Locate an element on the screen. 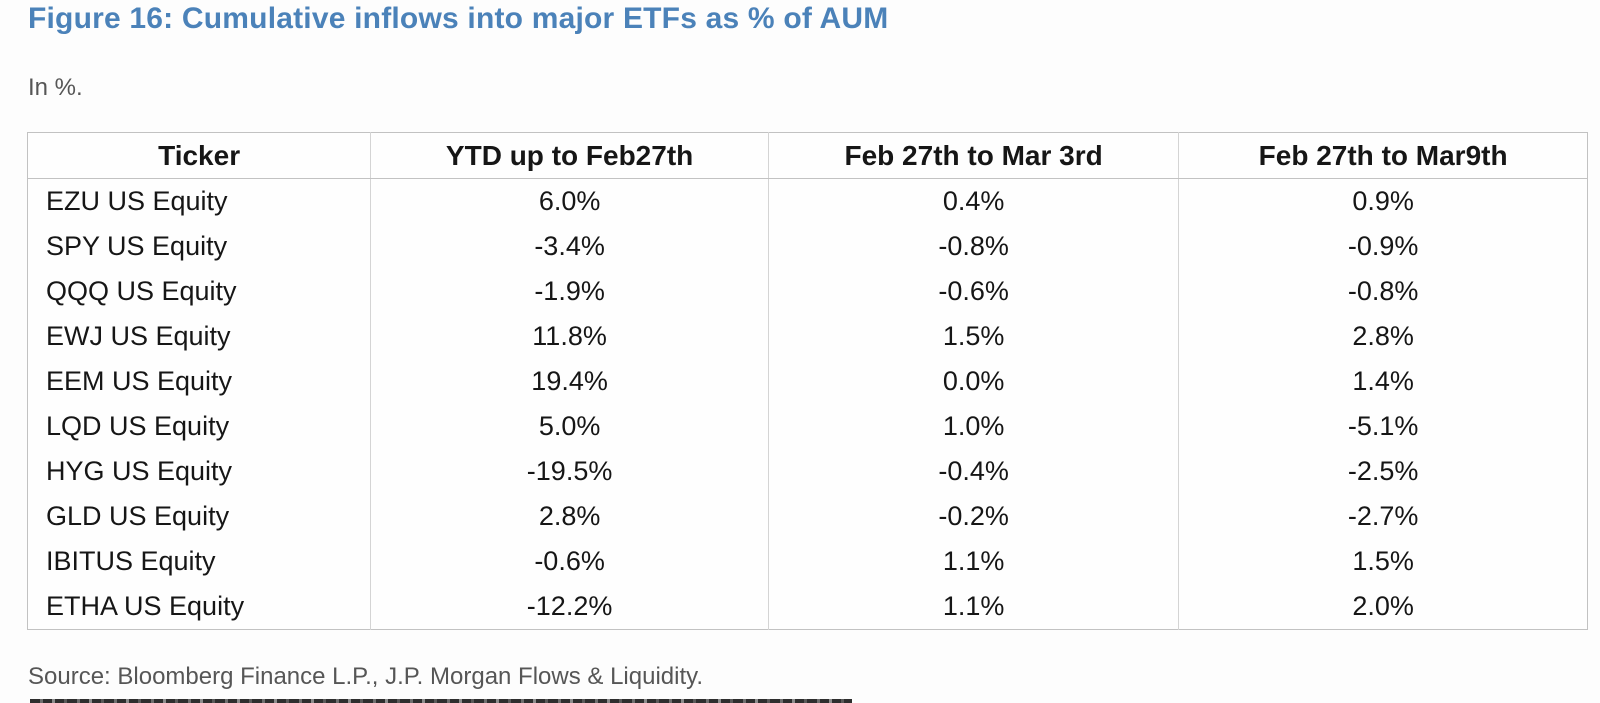 The width and height of the screenshot is (1600, 703). clipped-text-artifact is located at coordinates (441, 701).